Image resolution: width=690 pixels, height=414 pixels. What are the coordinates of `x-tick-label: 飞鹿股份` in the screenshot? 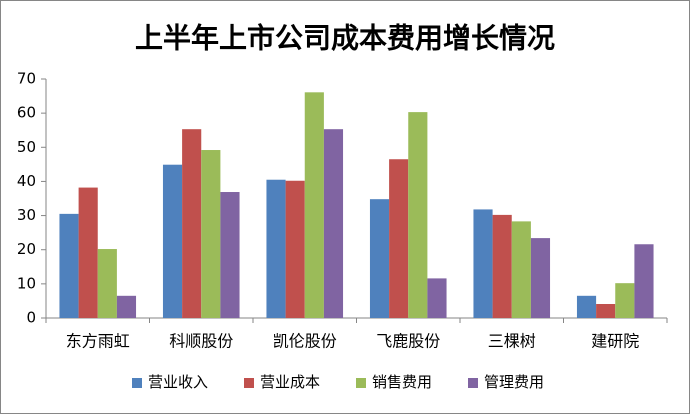 It's located at (408, 341).